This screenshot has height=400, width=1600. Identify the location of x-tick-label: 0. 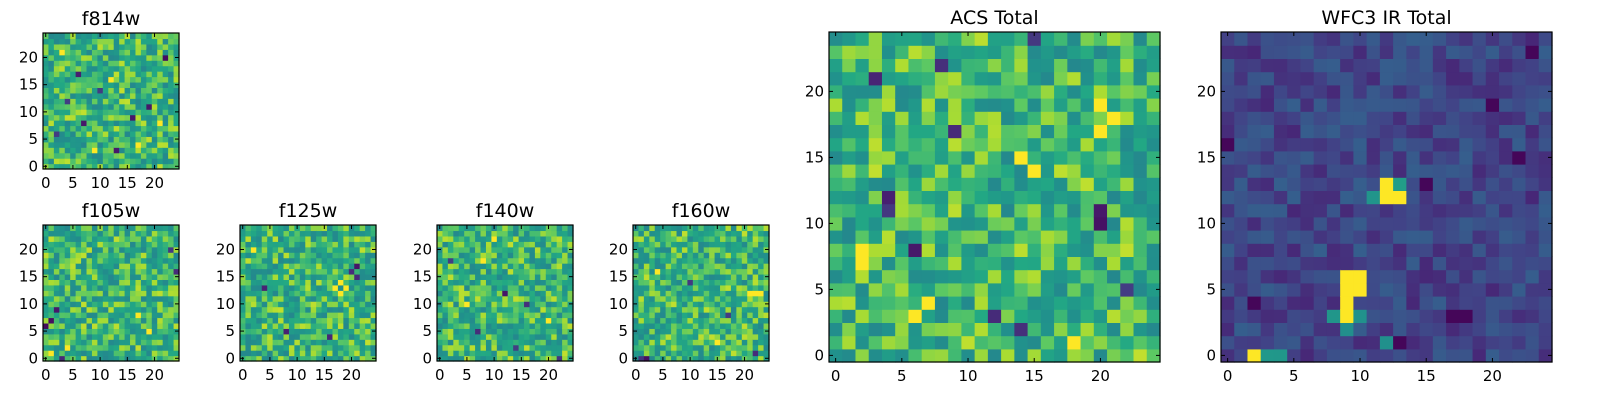
(636, 375).